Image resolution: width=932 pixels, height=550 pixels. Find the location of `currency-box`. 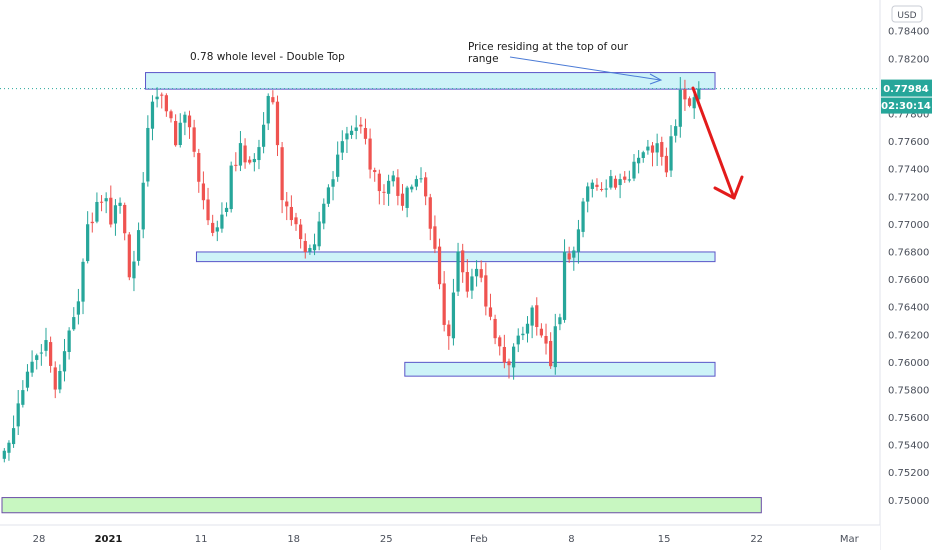

currency-box is located at coordinates (907, 14).